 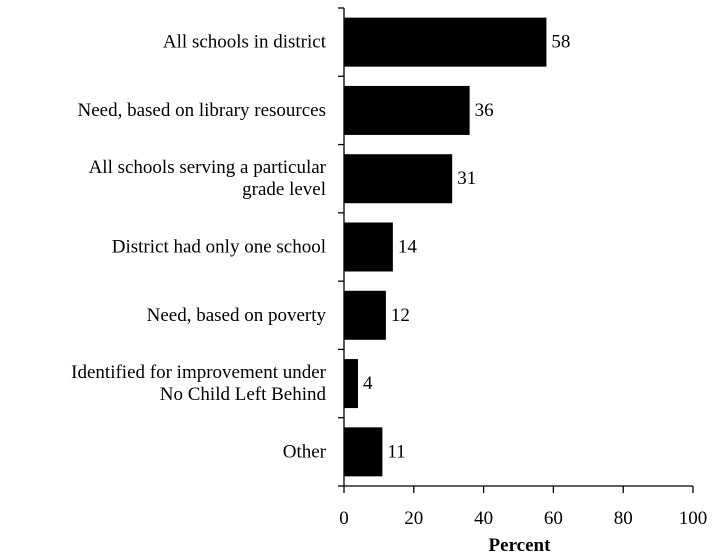 I want to click on category-label: Identified for improvement under, so click(x=199, y=372).